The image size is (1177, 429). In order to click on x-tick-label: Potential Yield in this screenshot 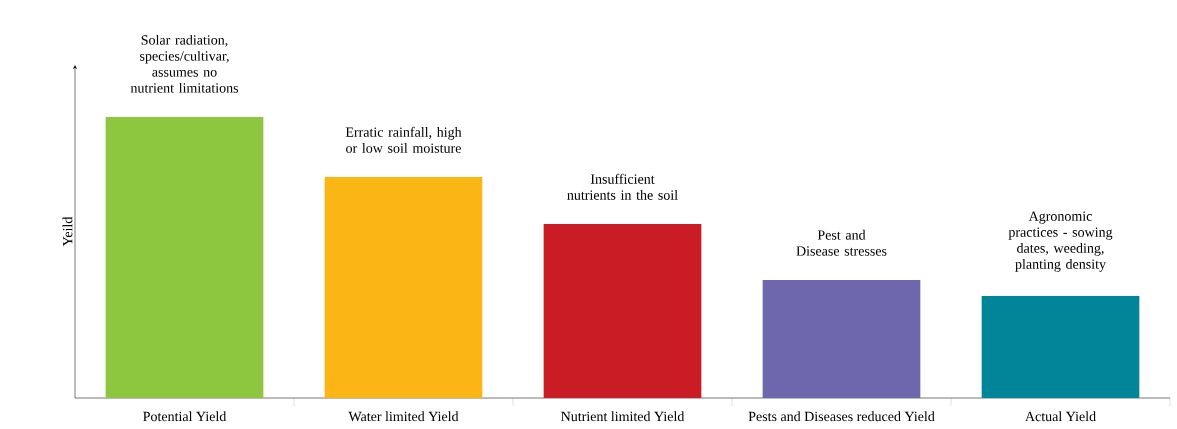, I will do `click(185, 416)`.